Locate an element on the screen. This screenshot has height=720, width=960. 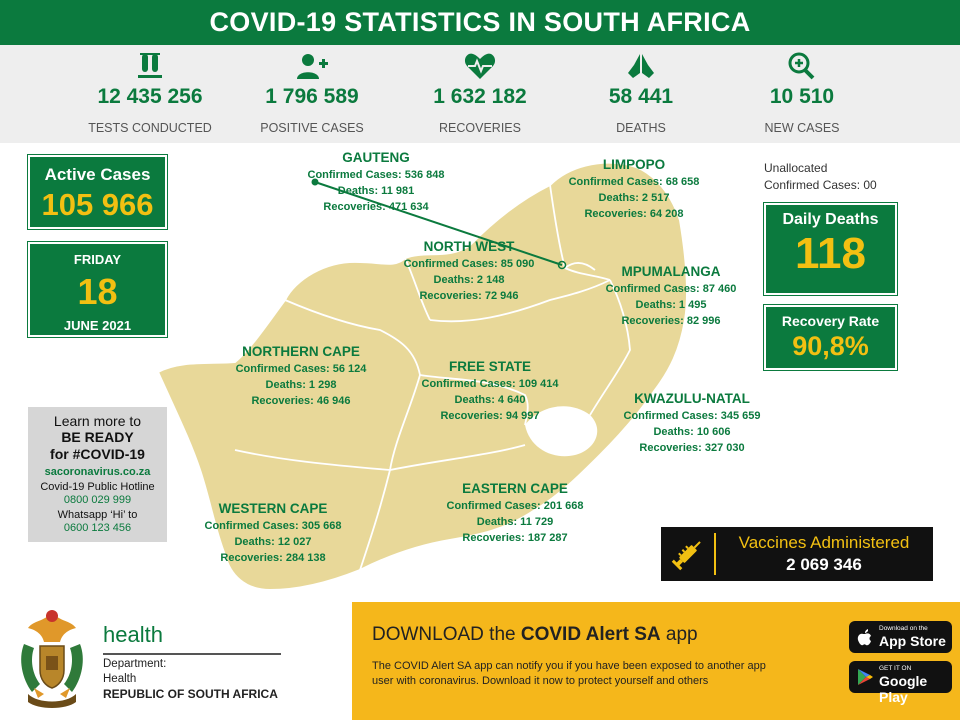
gauteng-deaths: Deaths: 11 981 is located at coordinates (376, 191).